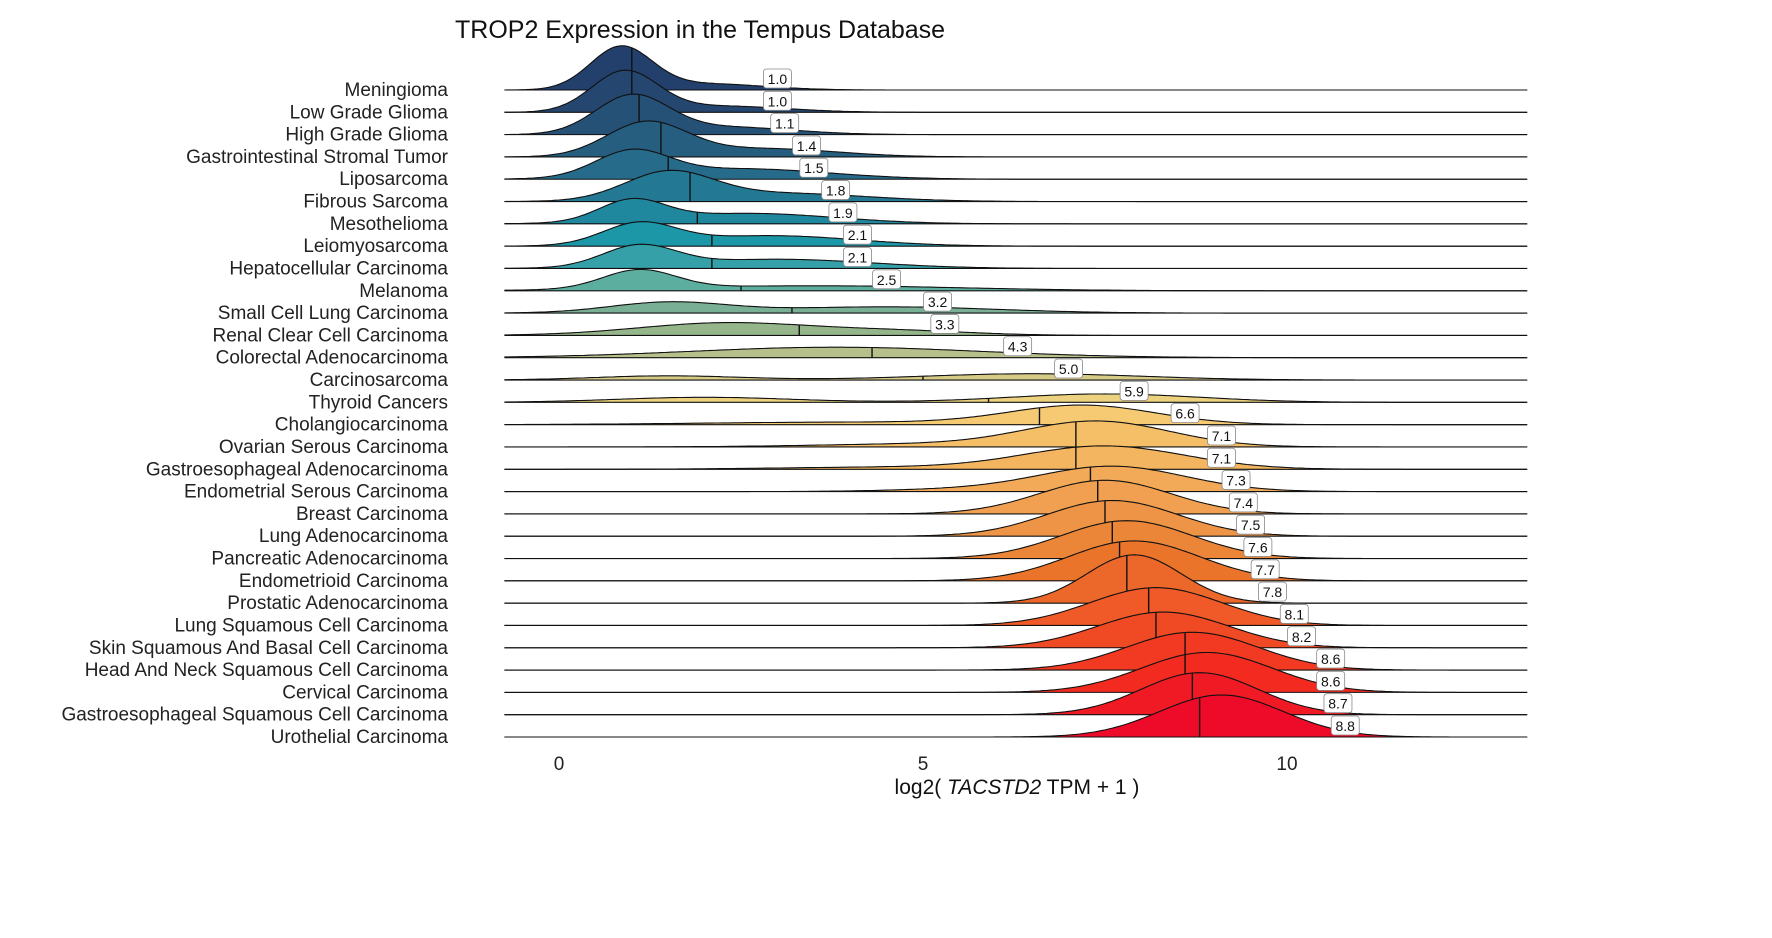  I want to click on median-label: 6.6, so click(1185, 414).